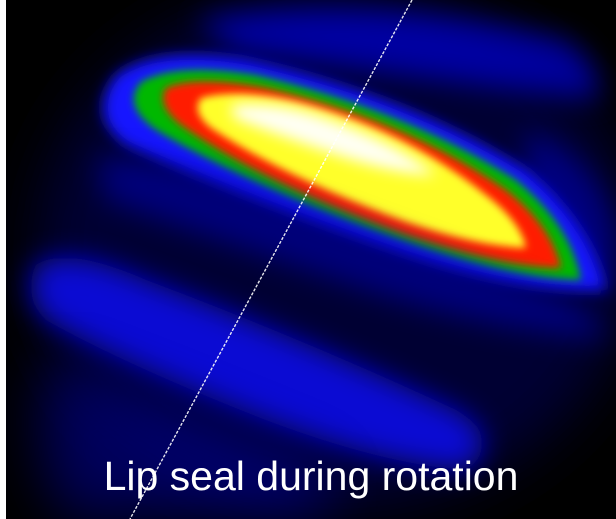 The width and height of the screenshot is (616, 519). I want to click on main-band-hotspot, so click(333, 139).